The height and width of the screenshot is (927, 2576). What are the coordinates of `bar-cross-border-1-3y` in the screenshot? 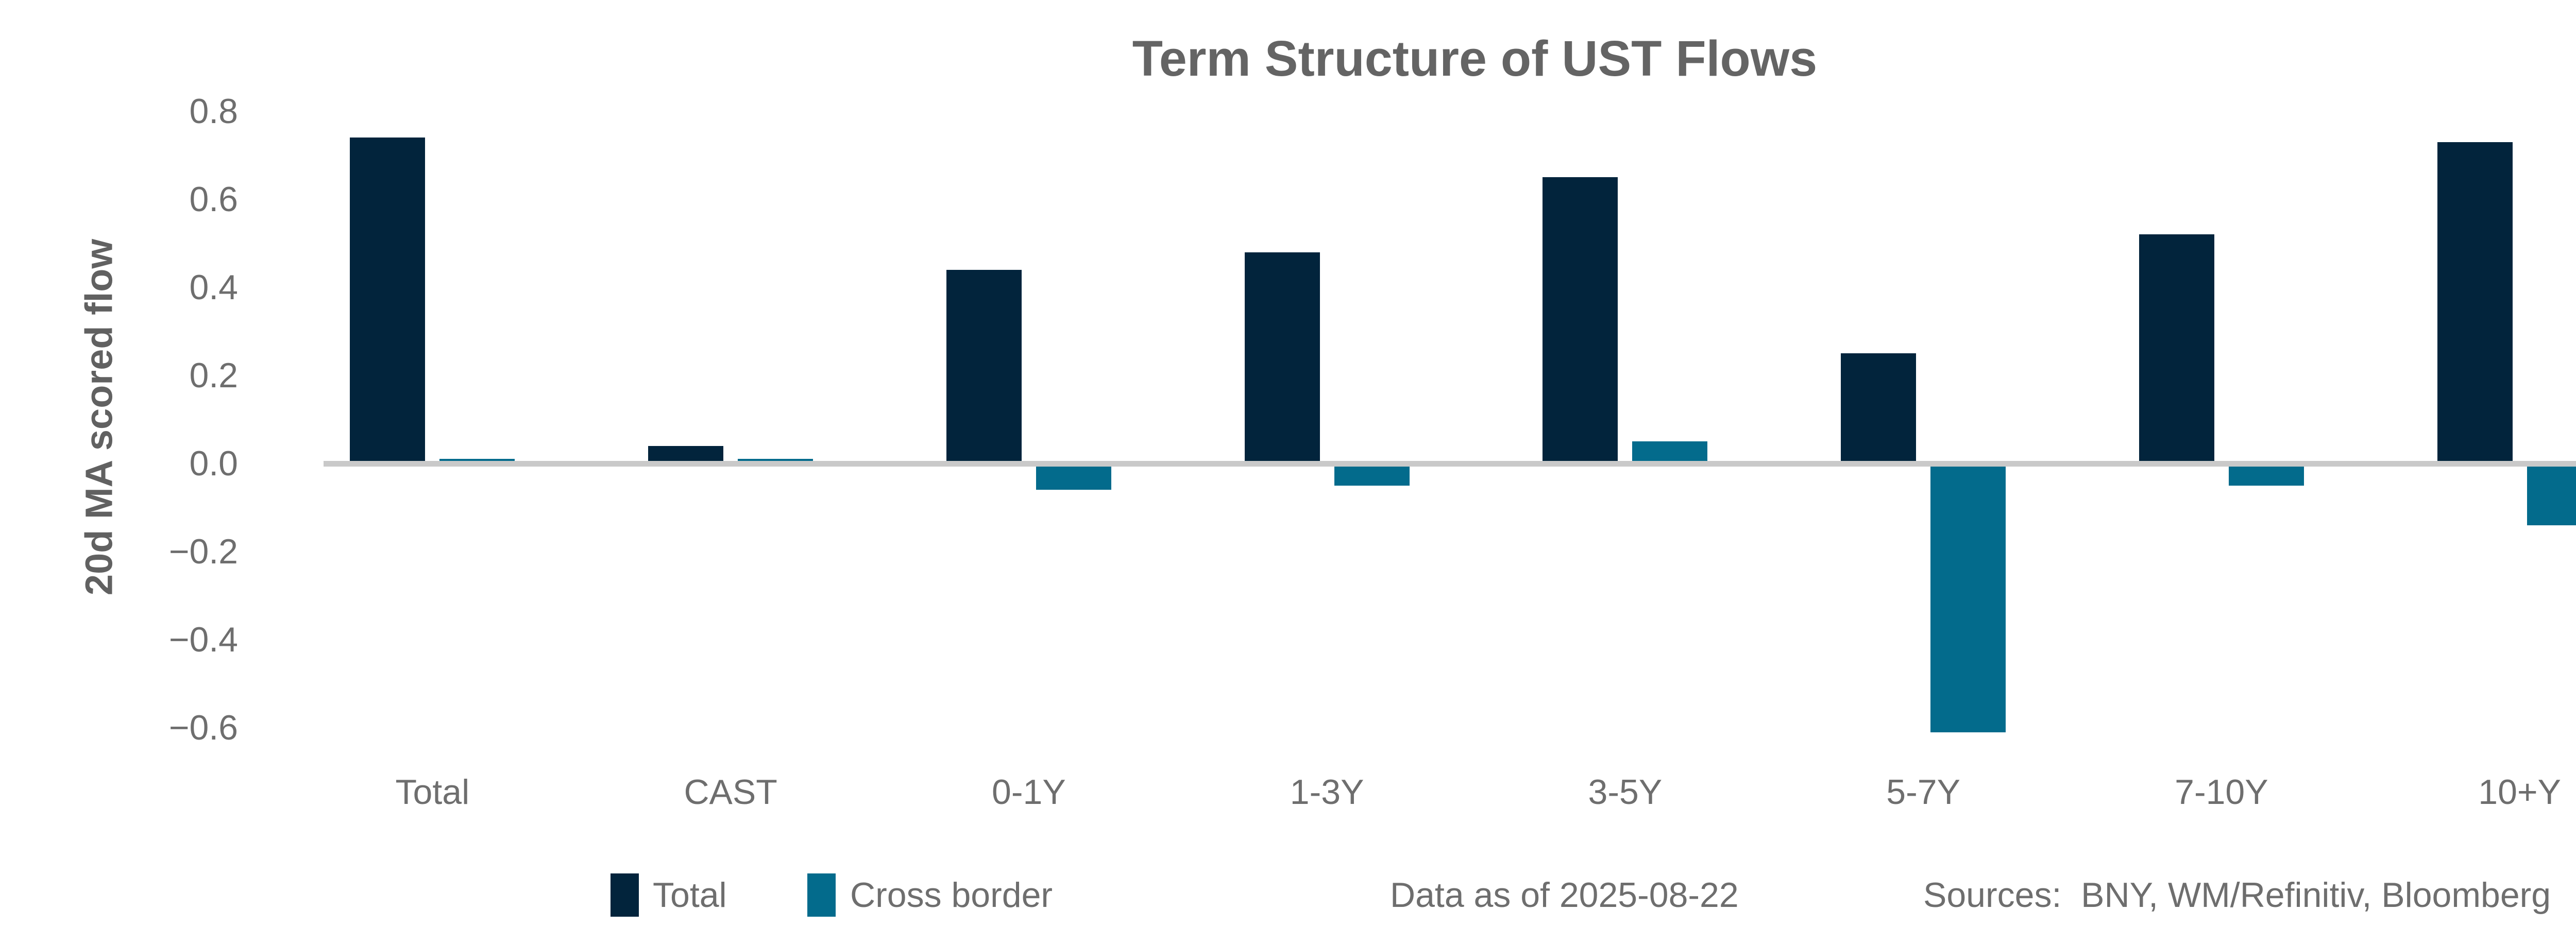 It's located at (1372, 475).